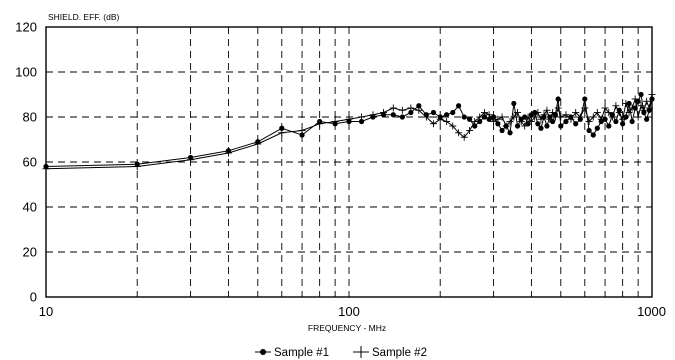 Image resolution: width=675 pixels, height=360 pixels. Describe the element at coordinates (651, 311) in the screenshot. I see `x-tick-label: 1000` at that location.